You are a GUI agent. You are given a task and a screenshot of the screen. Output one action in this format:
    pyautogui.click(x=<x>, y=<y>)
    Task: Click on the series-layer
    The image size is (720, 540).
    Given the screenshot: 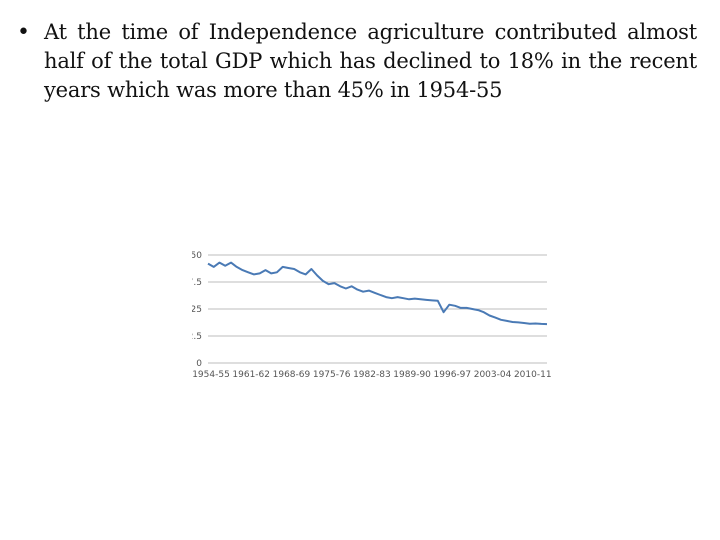 What is the action you would take?
    pyautogui.click(x=377, y=293)
    